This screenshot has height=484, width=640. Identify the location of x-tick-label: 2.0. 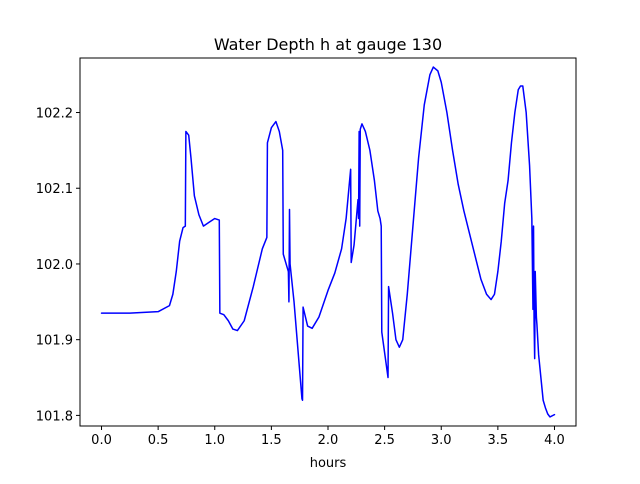
(328, 440).